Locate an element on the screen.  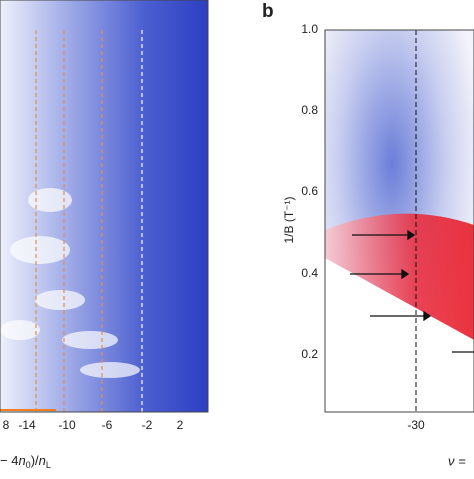
arrows is located at coordinates (412, 291).